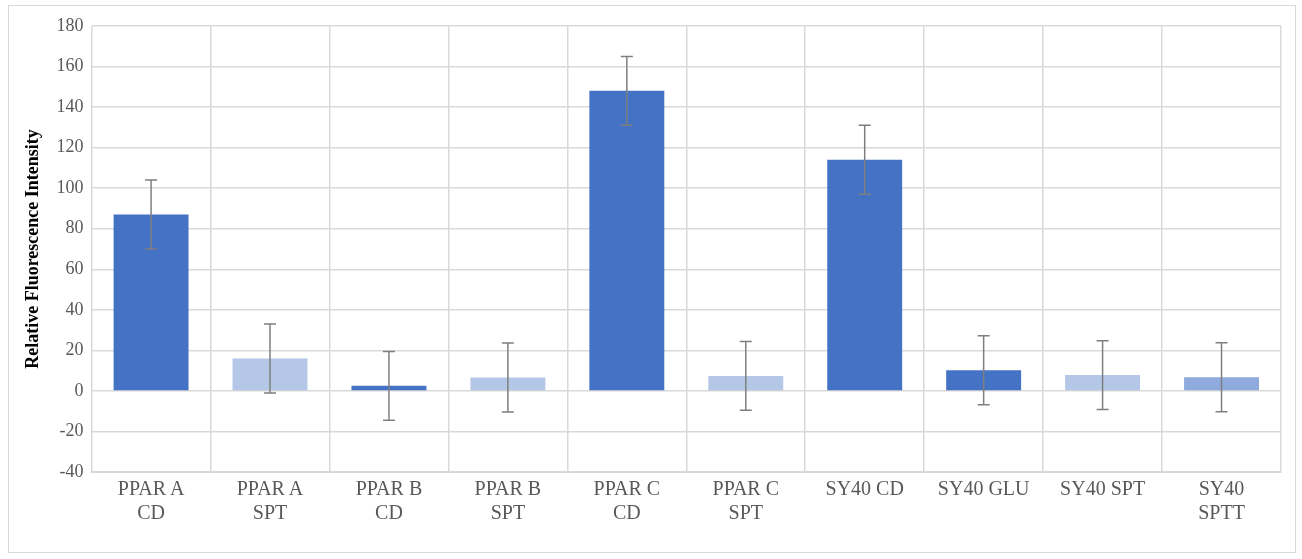 This screenshot has width=1302, height=559. What do you see at coordinates (79, 389) in the screenshot?
I see `y-tick-label: 0` at bounding box center [79, 389].